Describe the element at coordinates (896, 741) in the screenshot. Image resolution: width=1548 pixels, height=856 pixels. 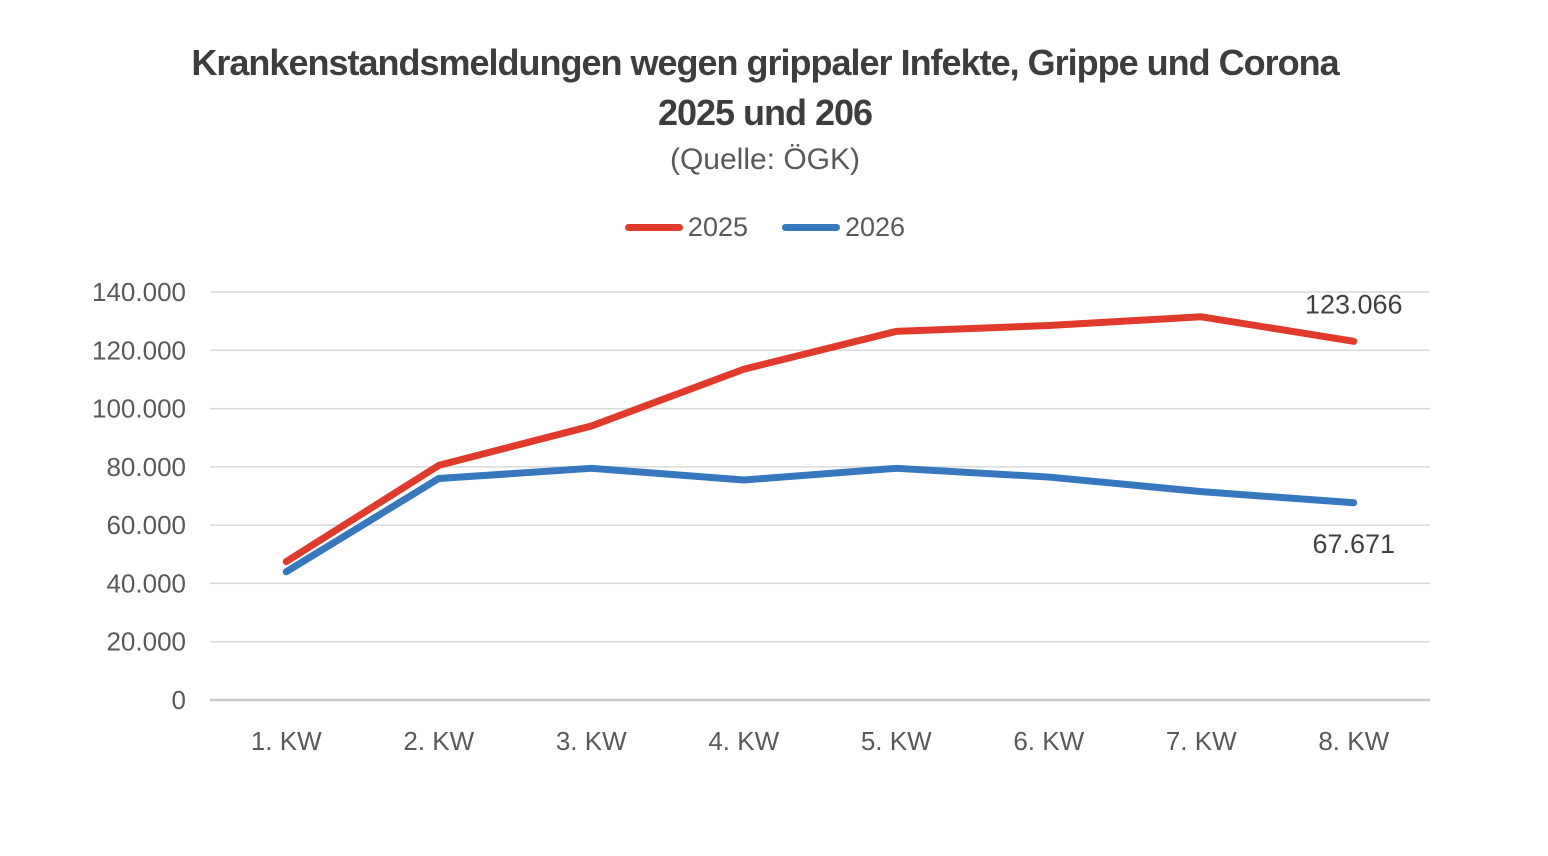
I see `x-axis-tick-label: 5. KW` at that location.